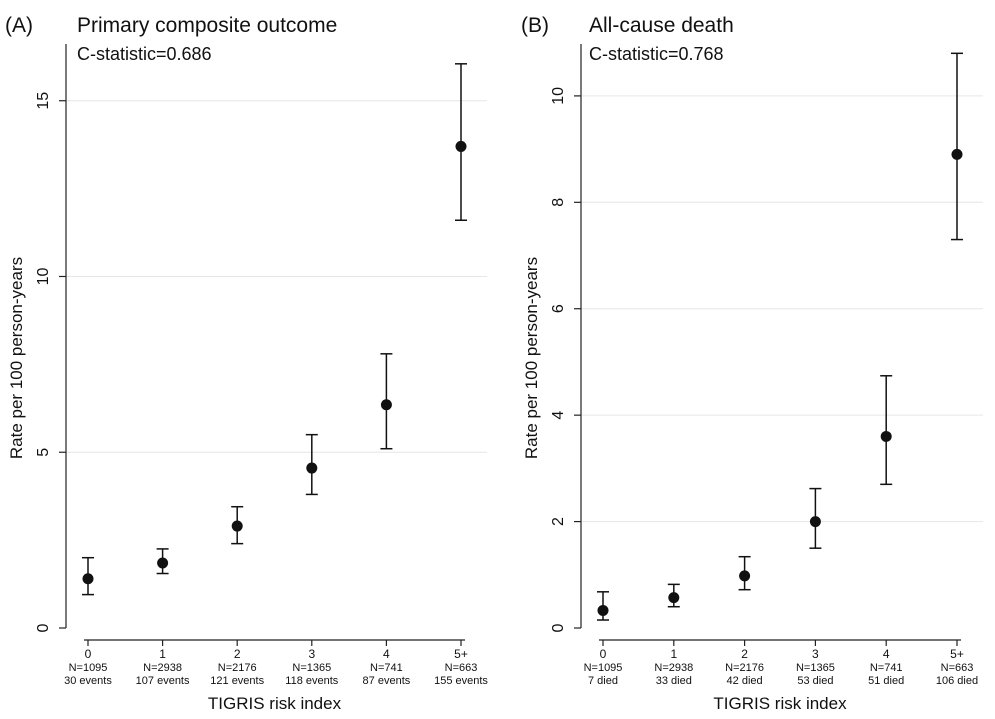  I want to click on panel-label: (A), so click(19, 25).